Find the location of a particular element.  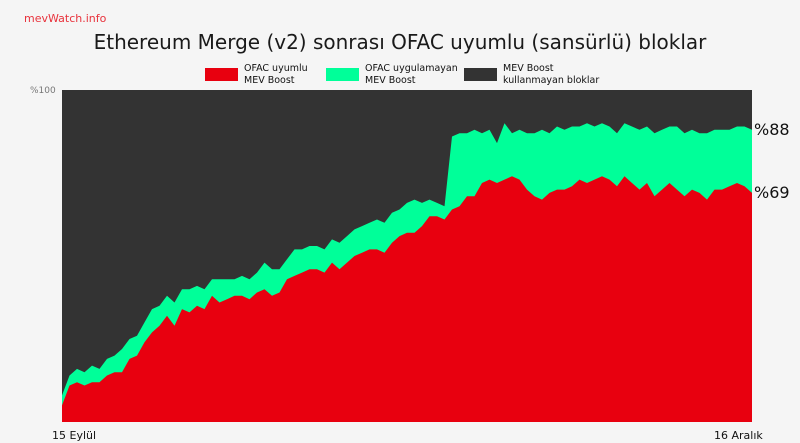

legend-swatch-green is located at coordinates (342, 74).